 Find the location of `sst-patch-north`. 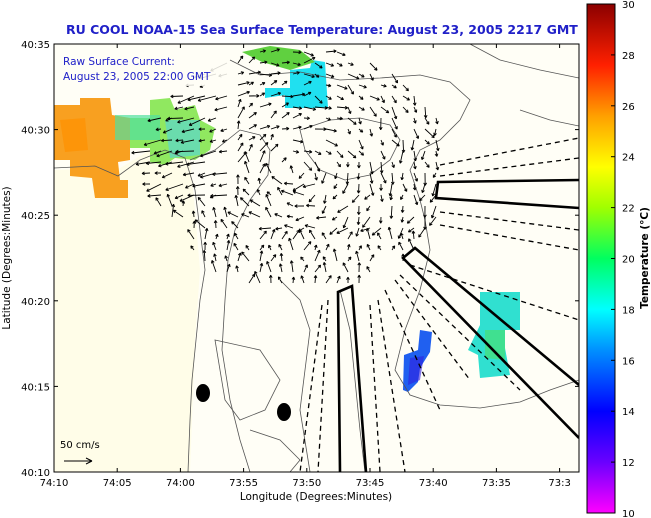

sst-patch-north is located at coordinates (296, 84).